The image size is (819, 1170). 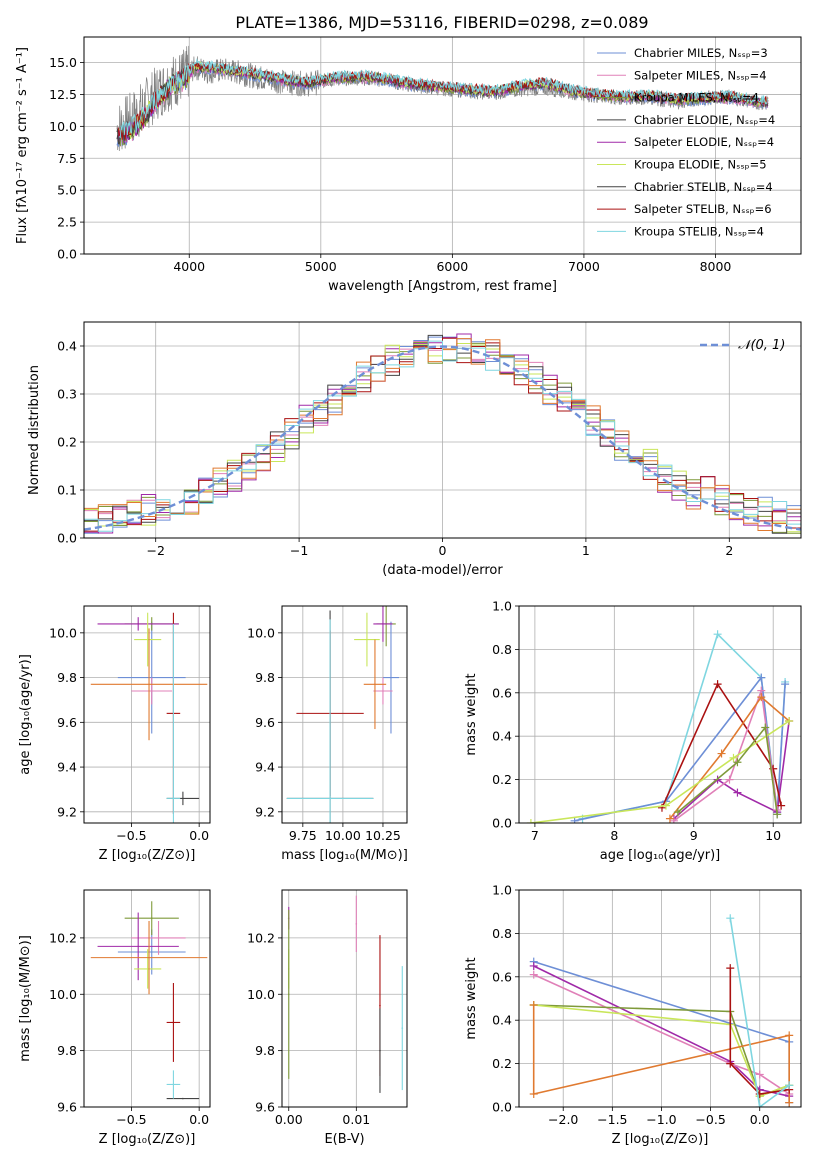 I want to click on y-tick-label: 1.0, so click(x=502, y=890).